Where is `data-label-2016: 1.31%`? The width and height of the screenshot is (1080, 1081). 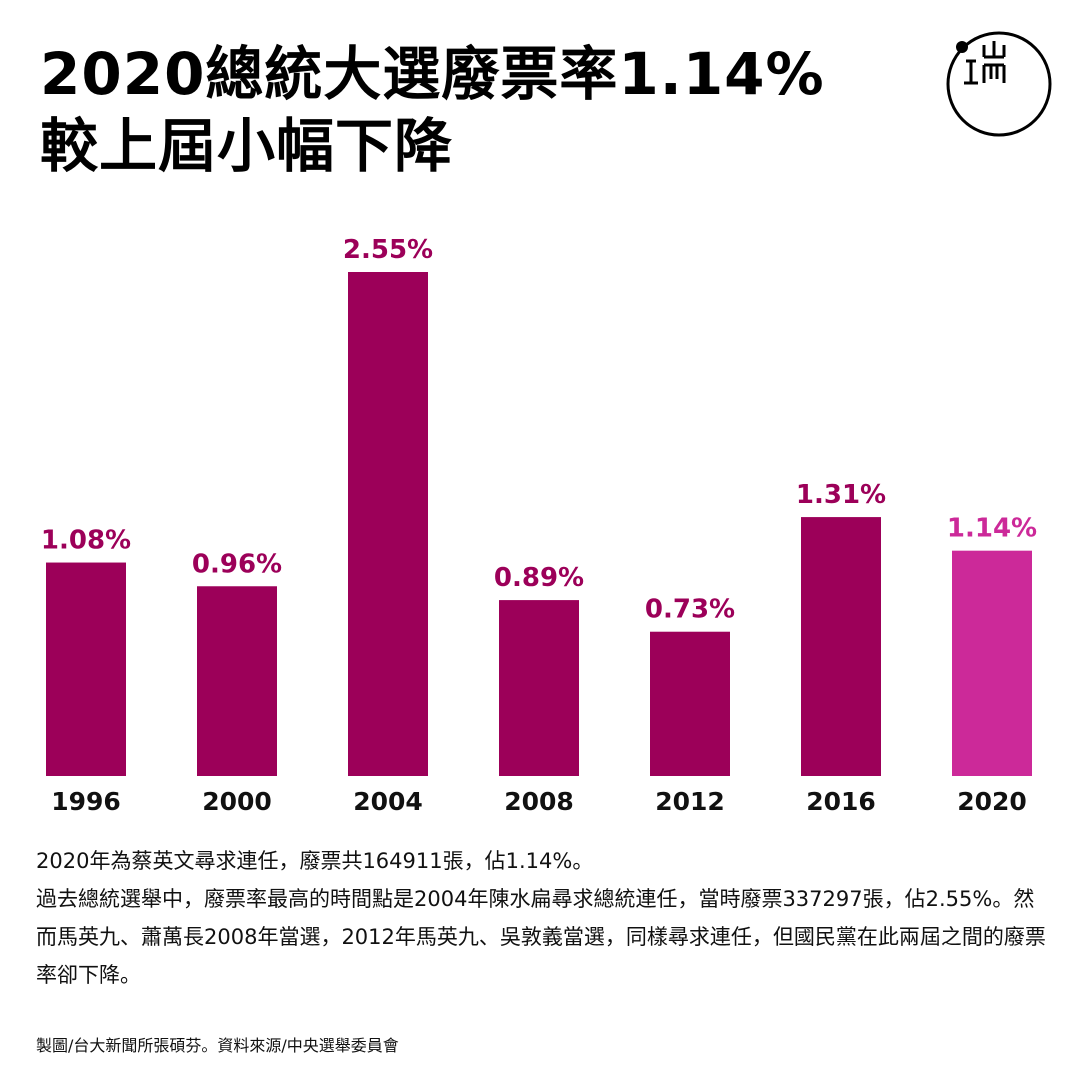 data-label-2016: 1.31% is located at coordinates (841, 495).